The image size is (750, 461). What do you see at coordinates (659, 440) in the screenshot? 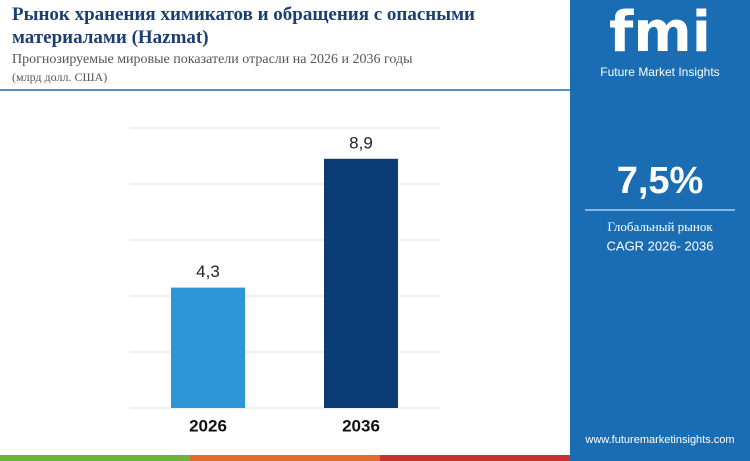
I see `website: www.futuremarketinsights.com` at bounding box center [659, 440].